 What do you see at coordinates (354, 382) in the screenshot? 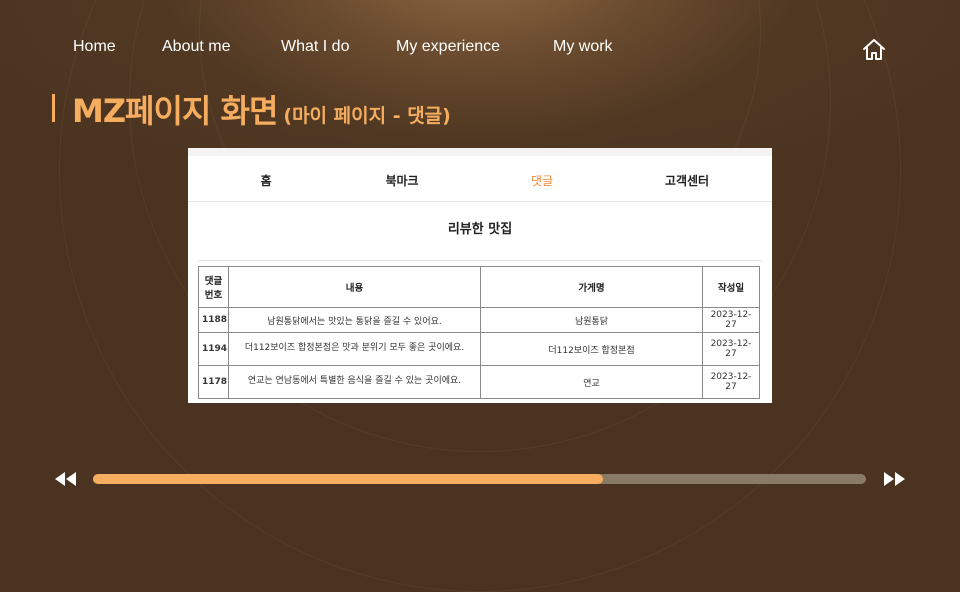
I see `cell-content: 연교는 연남동에서 특별한 음식을 즐길 수 있는 곳이에요.` at bounding box center [354, 382].